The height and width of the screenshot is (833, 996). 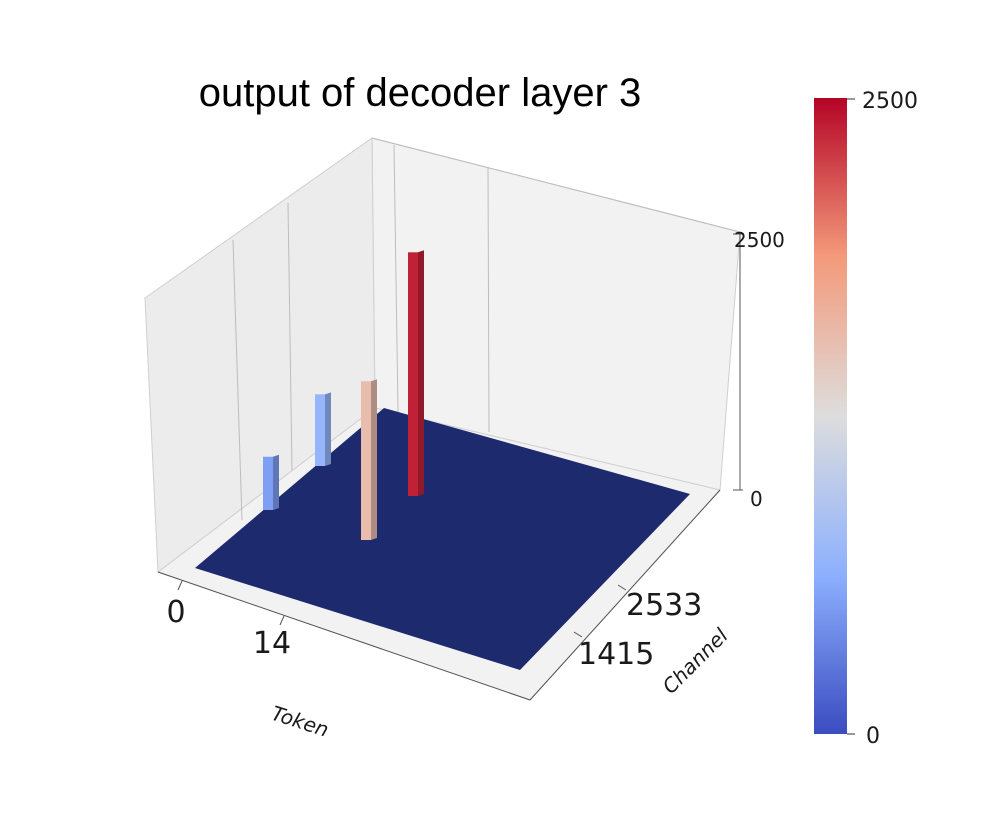 What do you see at coordinates (873, 736) in the screenshot?
I see `colorbar-tick-label: 0` at bounding box center [873, 736].